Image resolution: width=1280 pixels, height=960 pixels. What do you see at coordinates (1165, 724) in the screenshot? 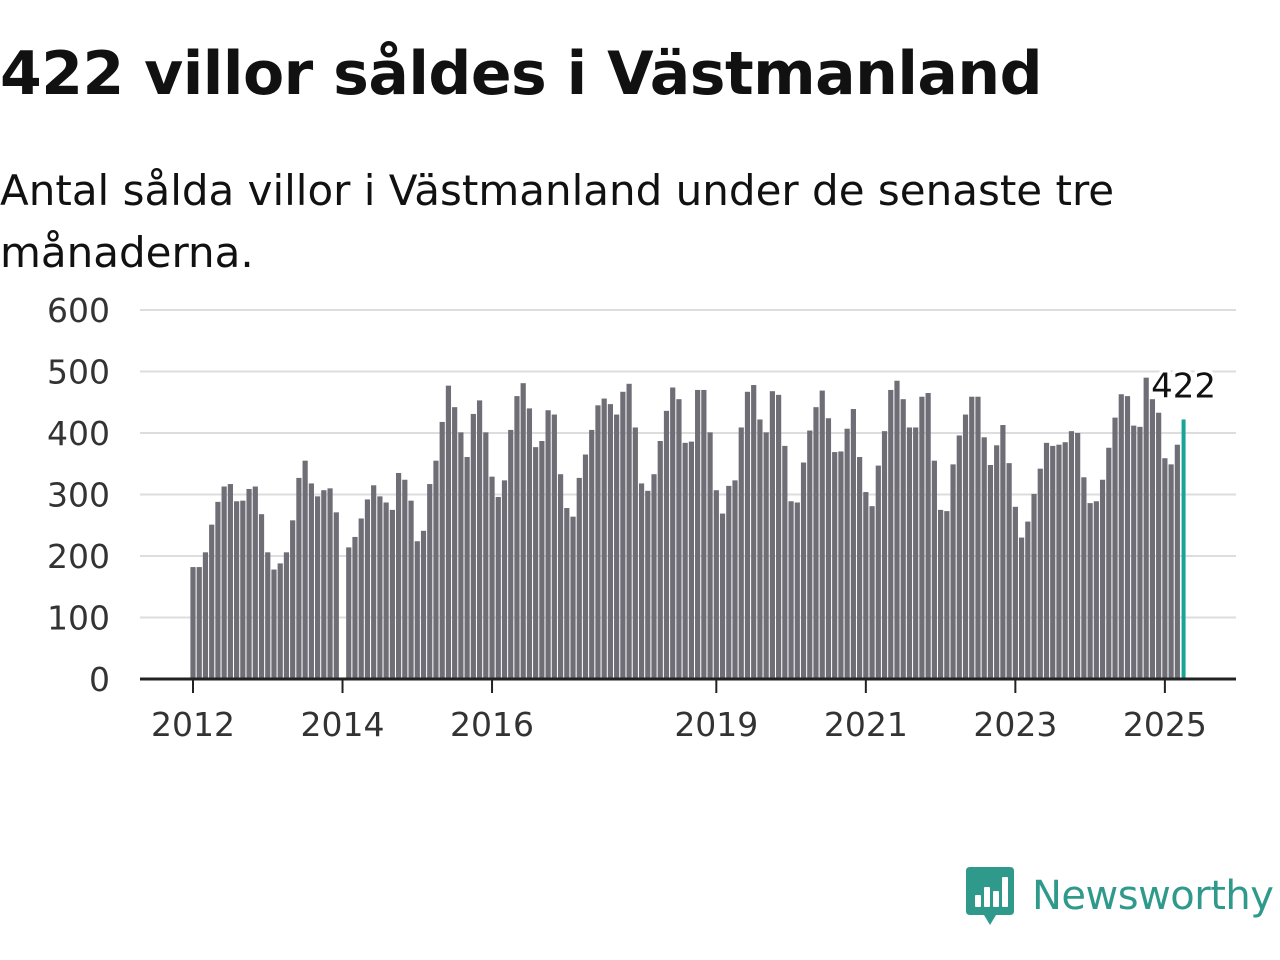
I see `x-tick-label: 2025` at bounding box center [1165, 724].